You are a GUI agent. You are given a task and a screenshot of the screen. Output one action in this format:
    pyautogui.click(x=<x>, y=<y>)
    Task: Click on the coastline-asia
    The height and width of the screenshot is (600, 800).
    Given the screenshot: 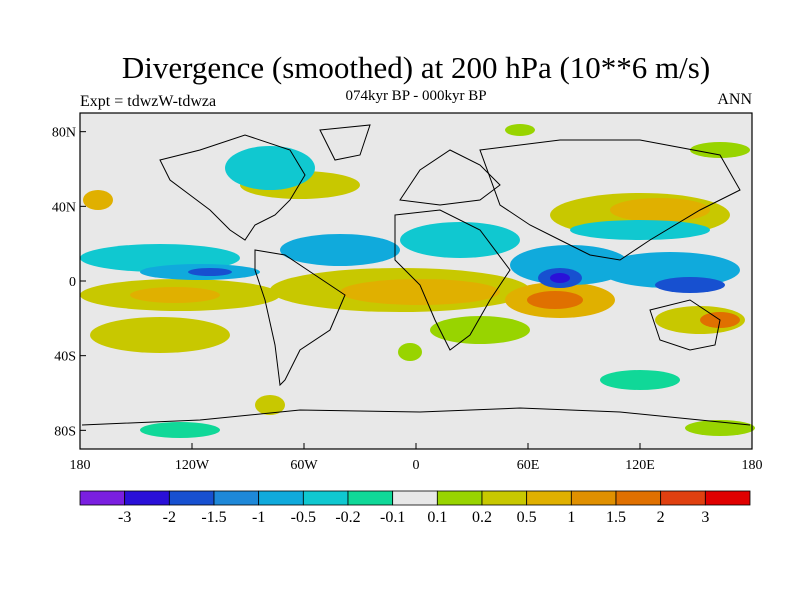 What is the action you would take?
    pyautogui.click(x=610, y=200)
    